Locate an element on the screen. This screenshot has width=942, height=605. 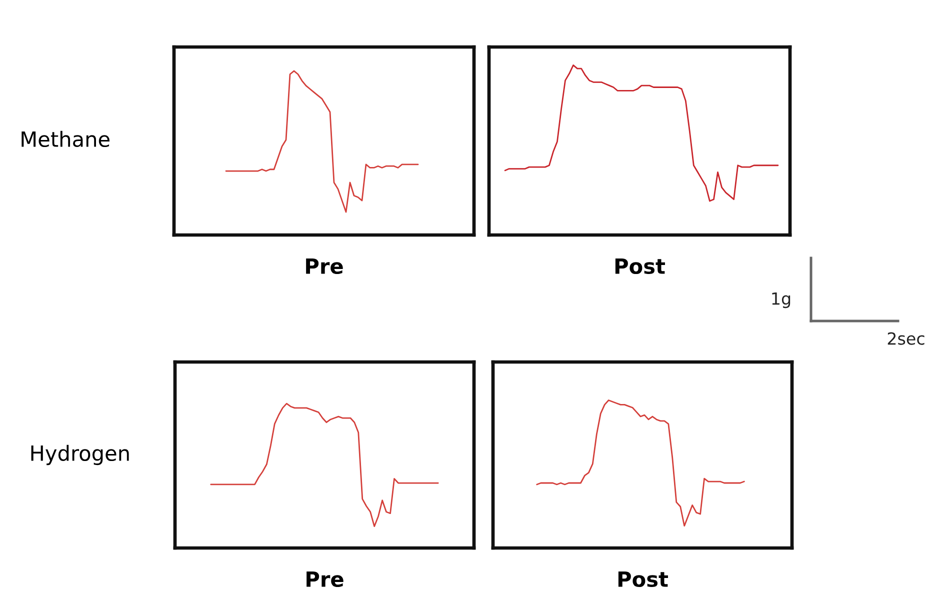
y-axis-title: Methane is located at coordinates (66, 139).